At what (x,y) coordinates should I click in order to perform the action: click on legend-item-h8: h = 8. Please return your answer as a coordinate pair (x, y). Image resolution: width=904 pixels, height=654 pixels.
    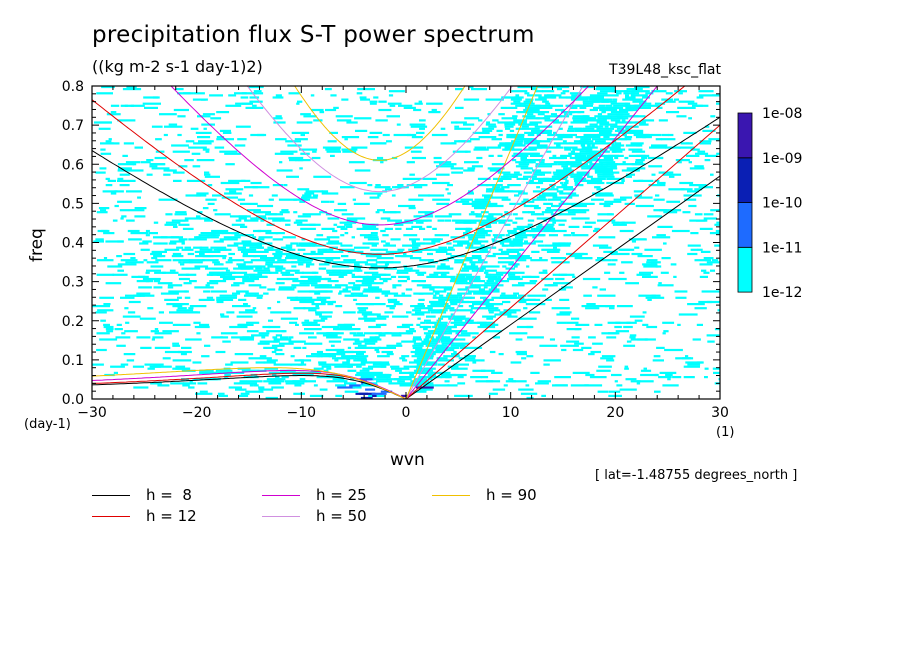
    Looking at the image, I should click on (142, 496).